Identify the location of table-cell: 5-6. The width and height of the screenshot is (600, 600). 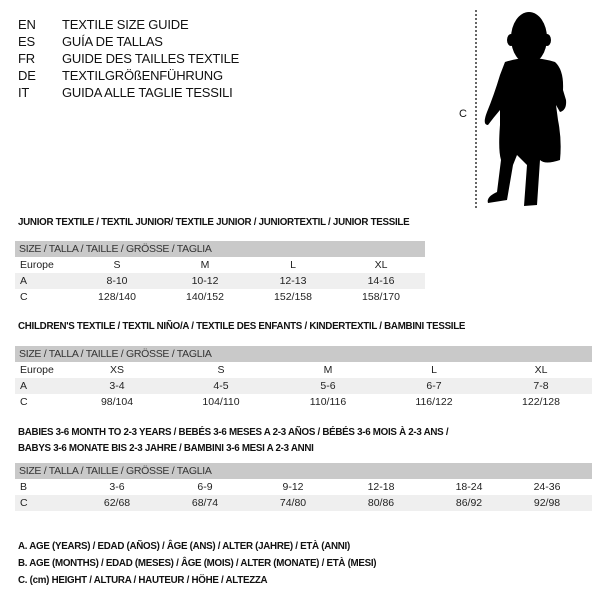
(328, 386).